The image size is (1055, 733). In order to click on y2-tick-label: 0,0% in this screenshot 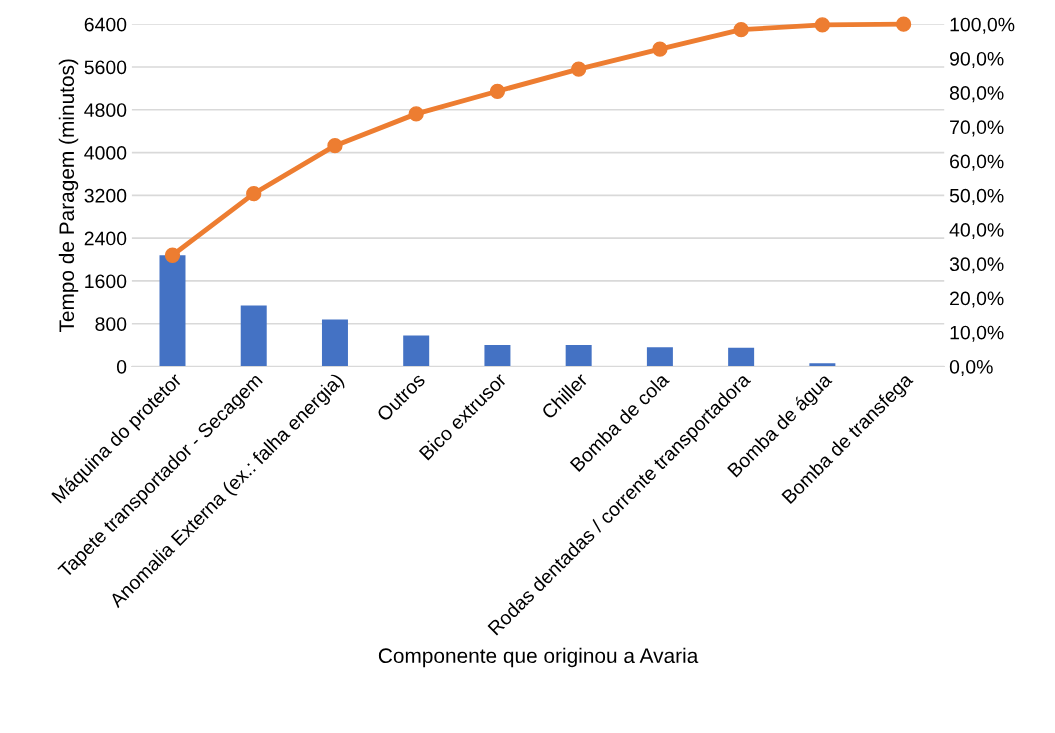, I will do `click(971, 368)`.